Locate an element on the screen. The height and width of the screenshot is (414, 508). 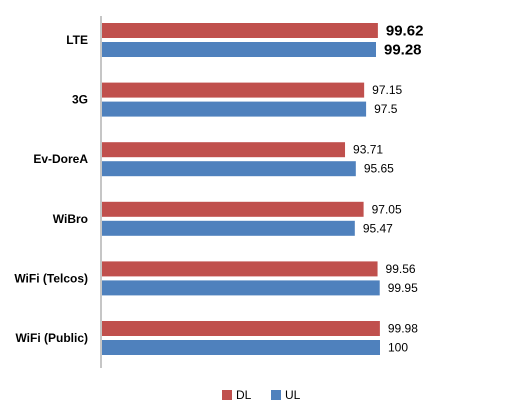
category-label: WiFi (Public) is located at coordinates (51, 338).